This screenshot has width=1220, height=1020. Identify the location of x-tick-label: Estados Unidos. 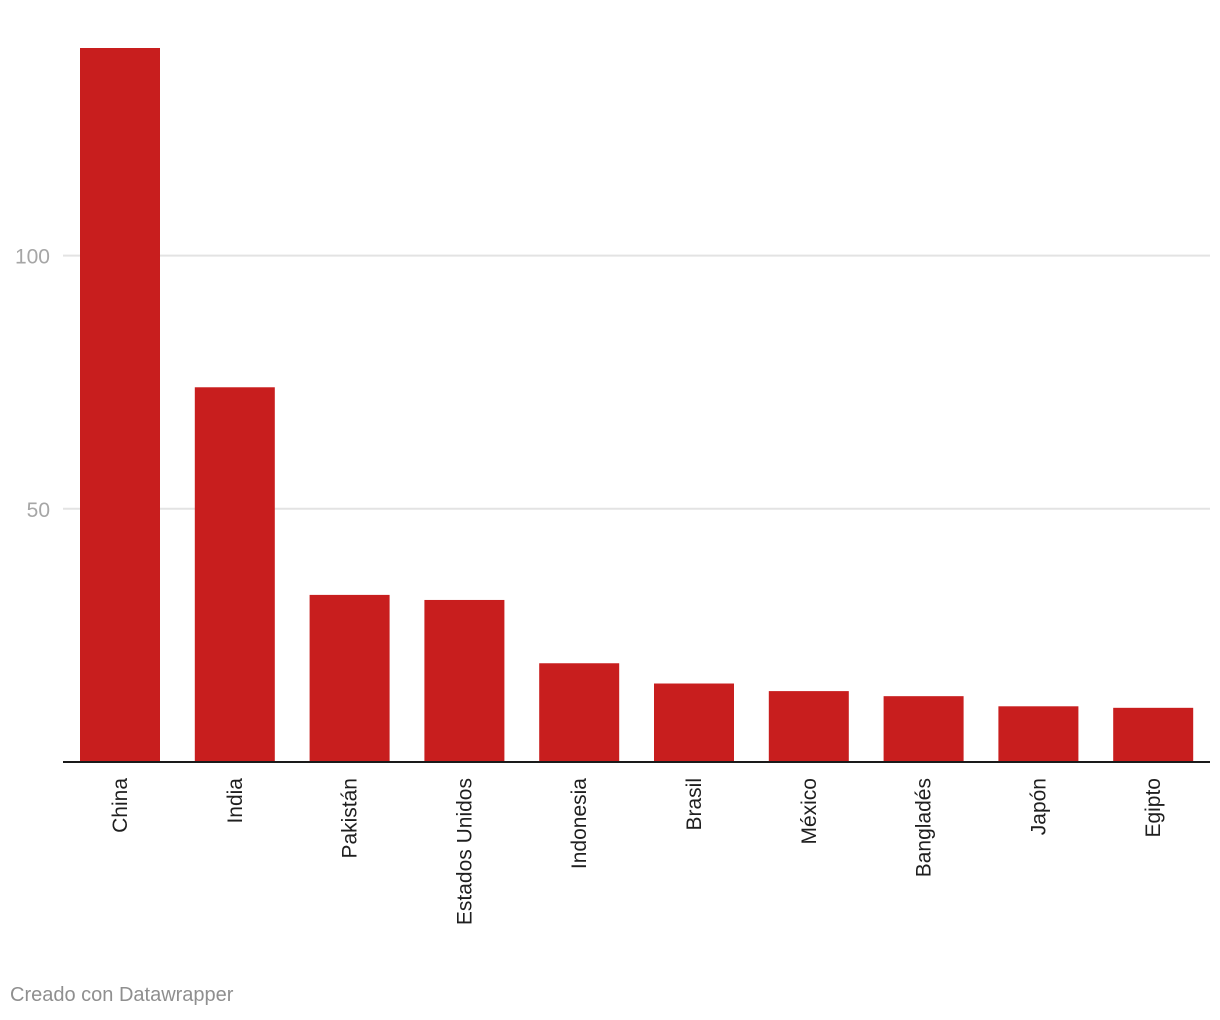
(464, 851).